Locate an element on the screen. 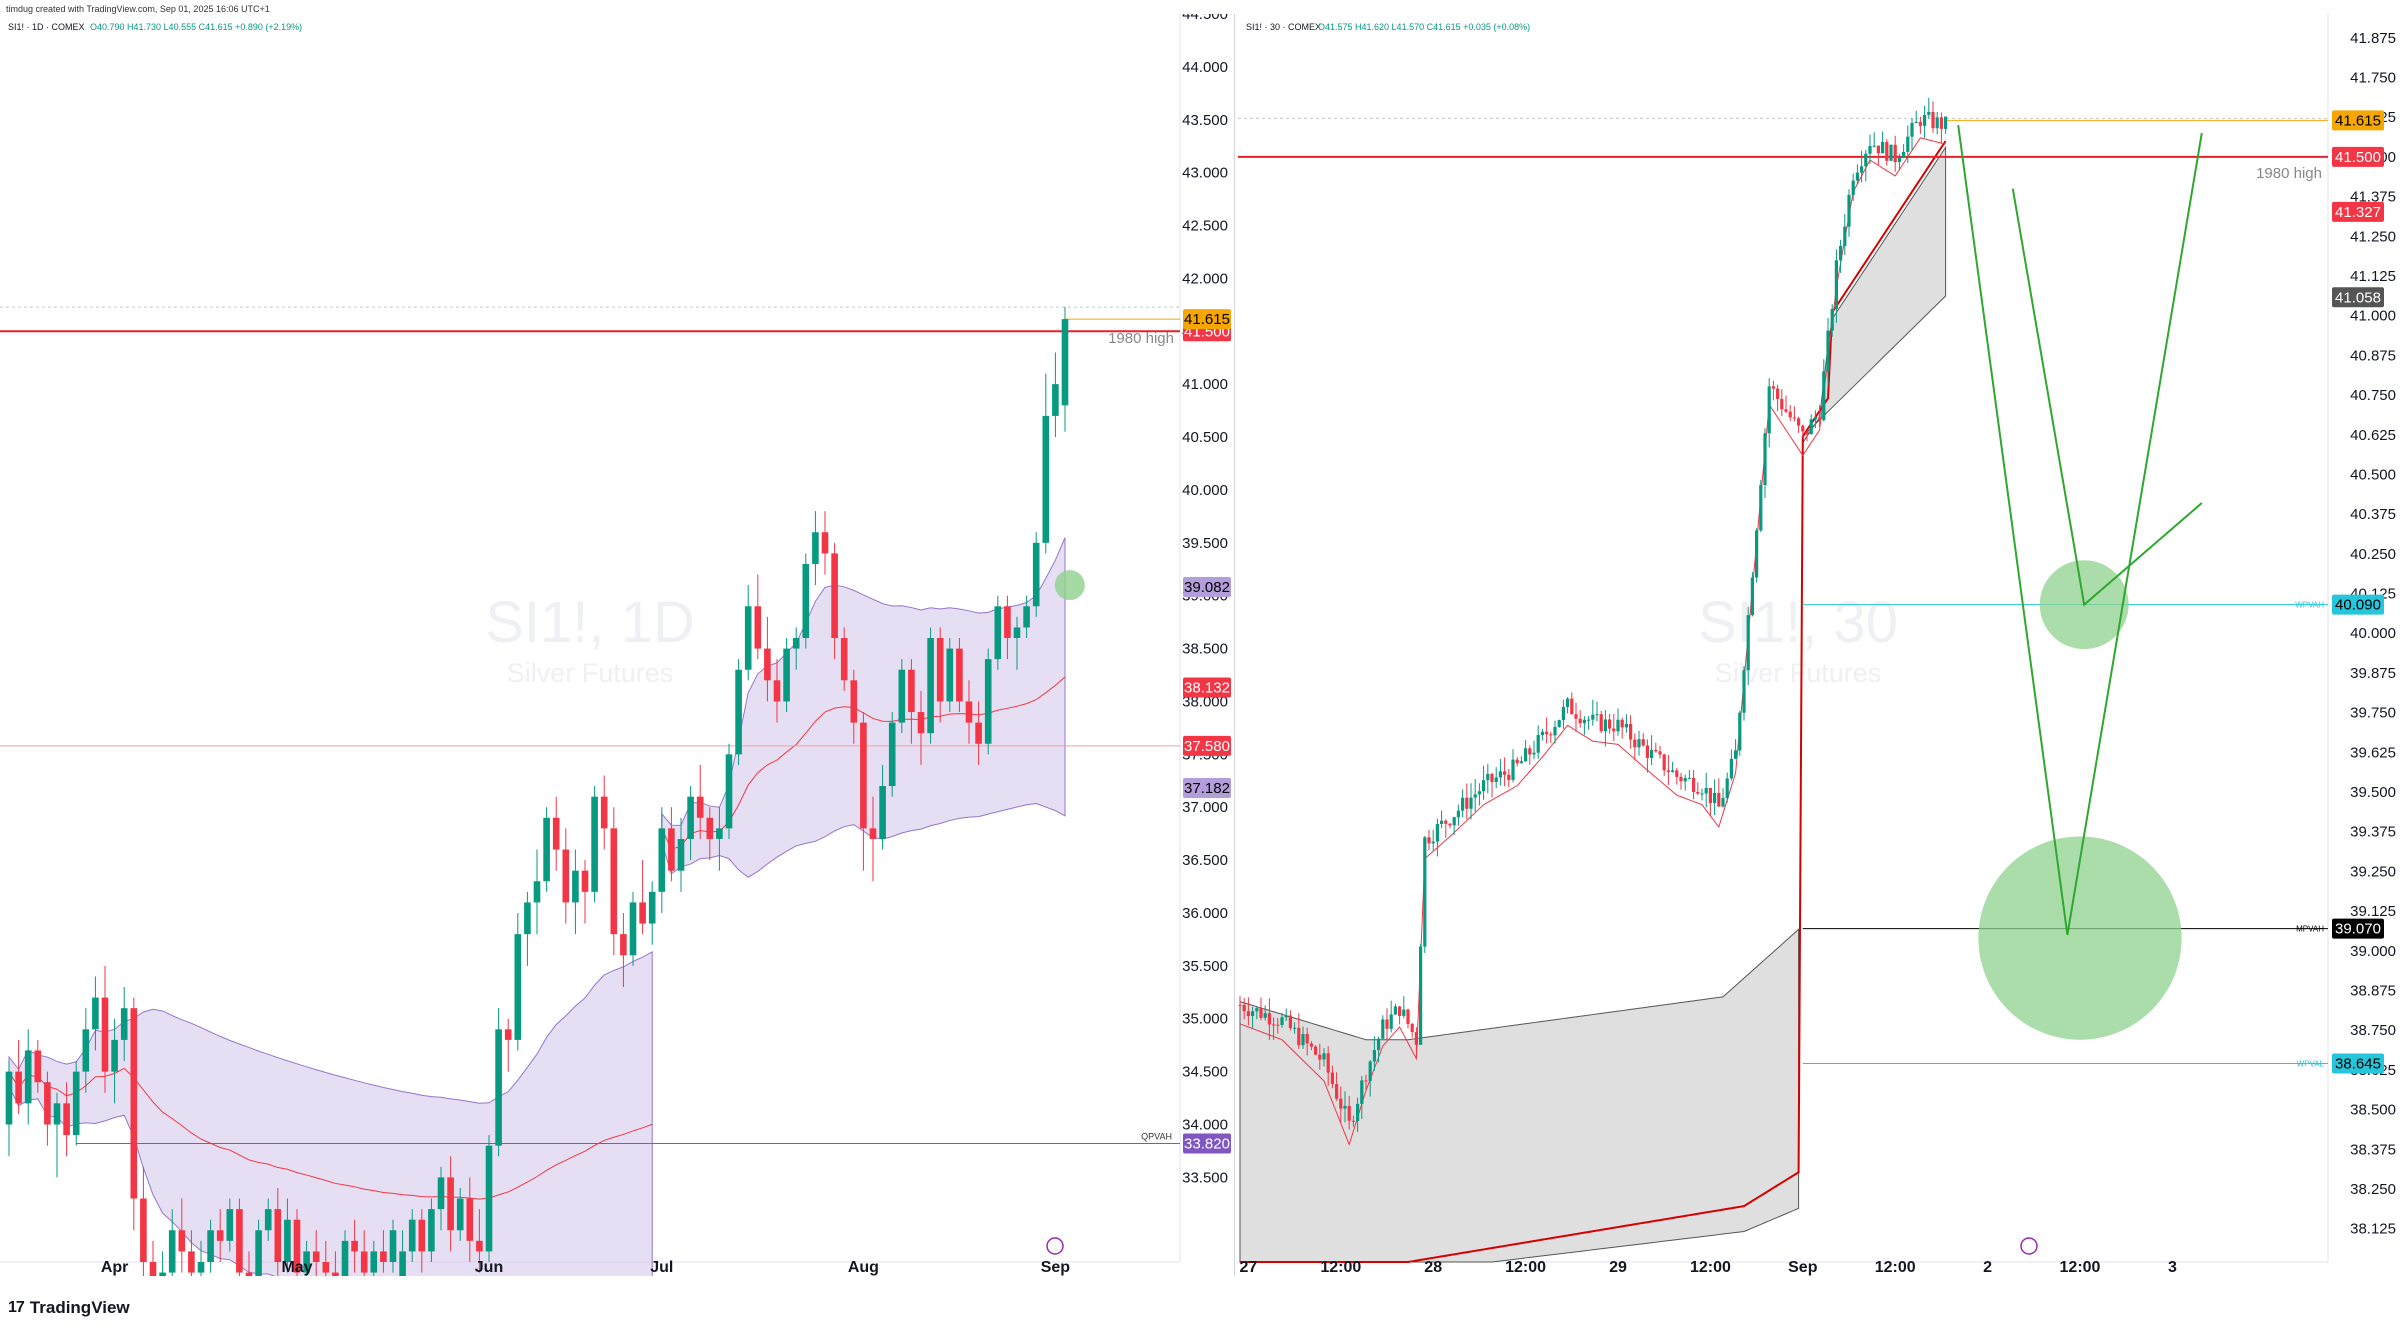  y-tick-label: 39.500 is located at coordinates (1205, 543).